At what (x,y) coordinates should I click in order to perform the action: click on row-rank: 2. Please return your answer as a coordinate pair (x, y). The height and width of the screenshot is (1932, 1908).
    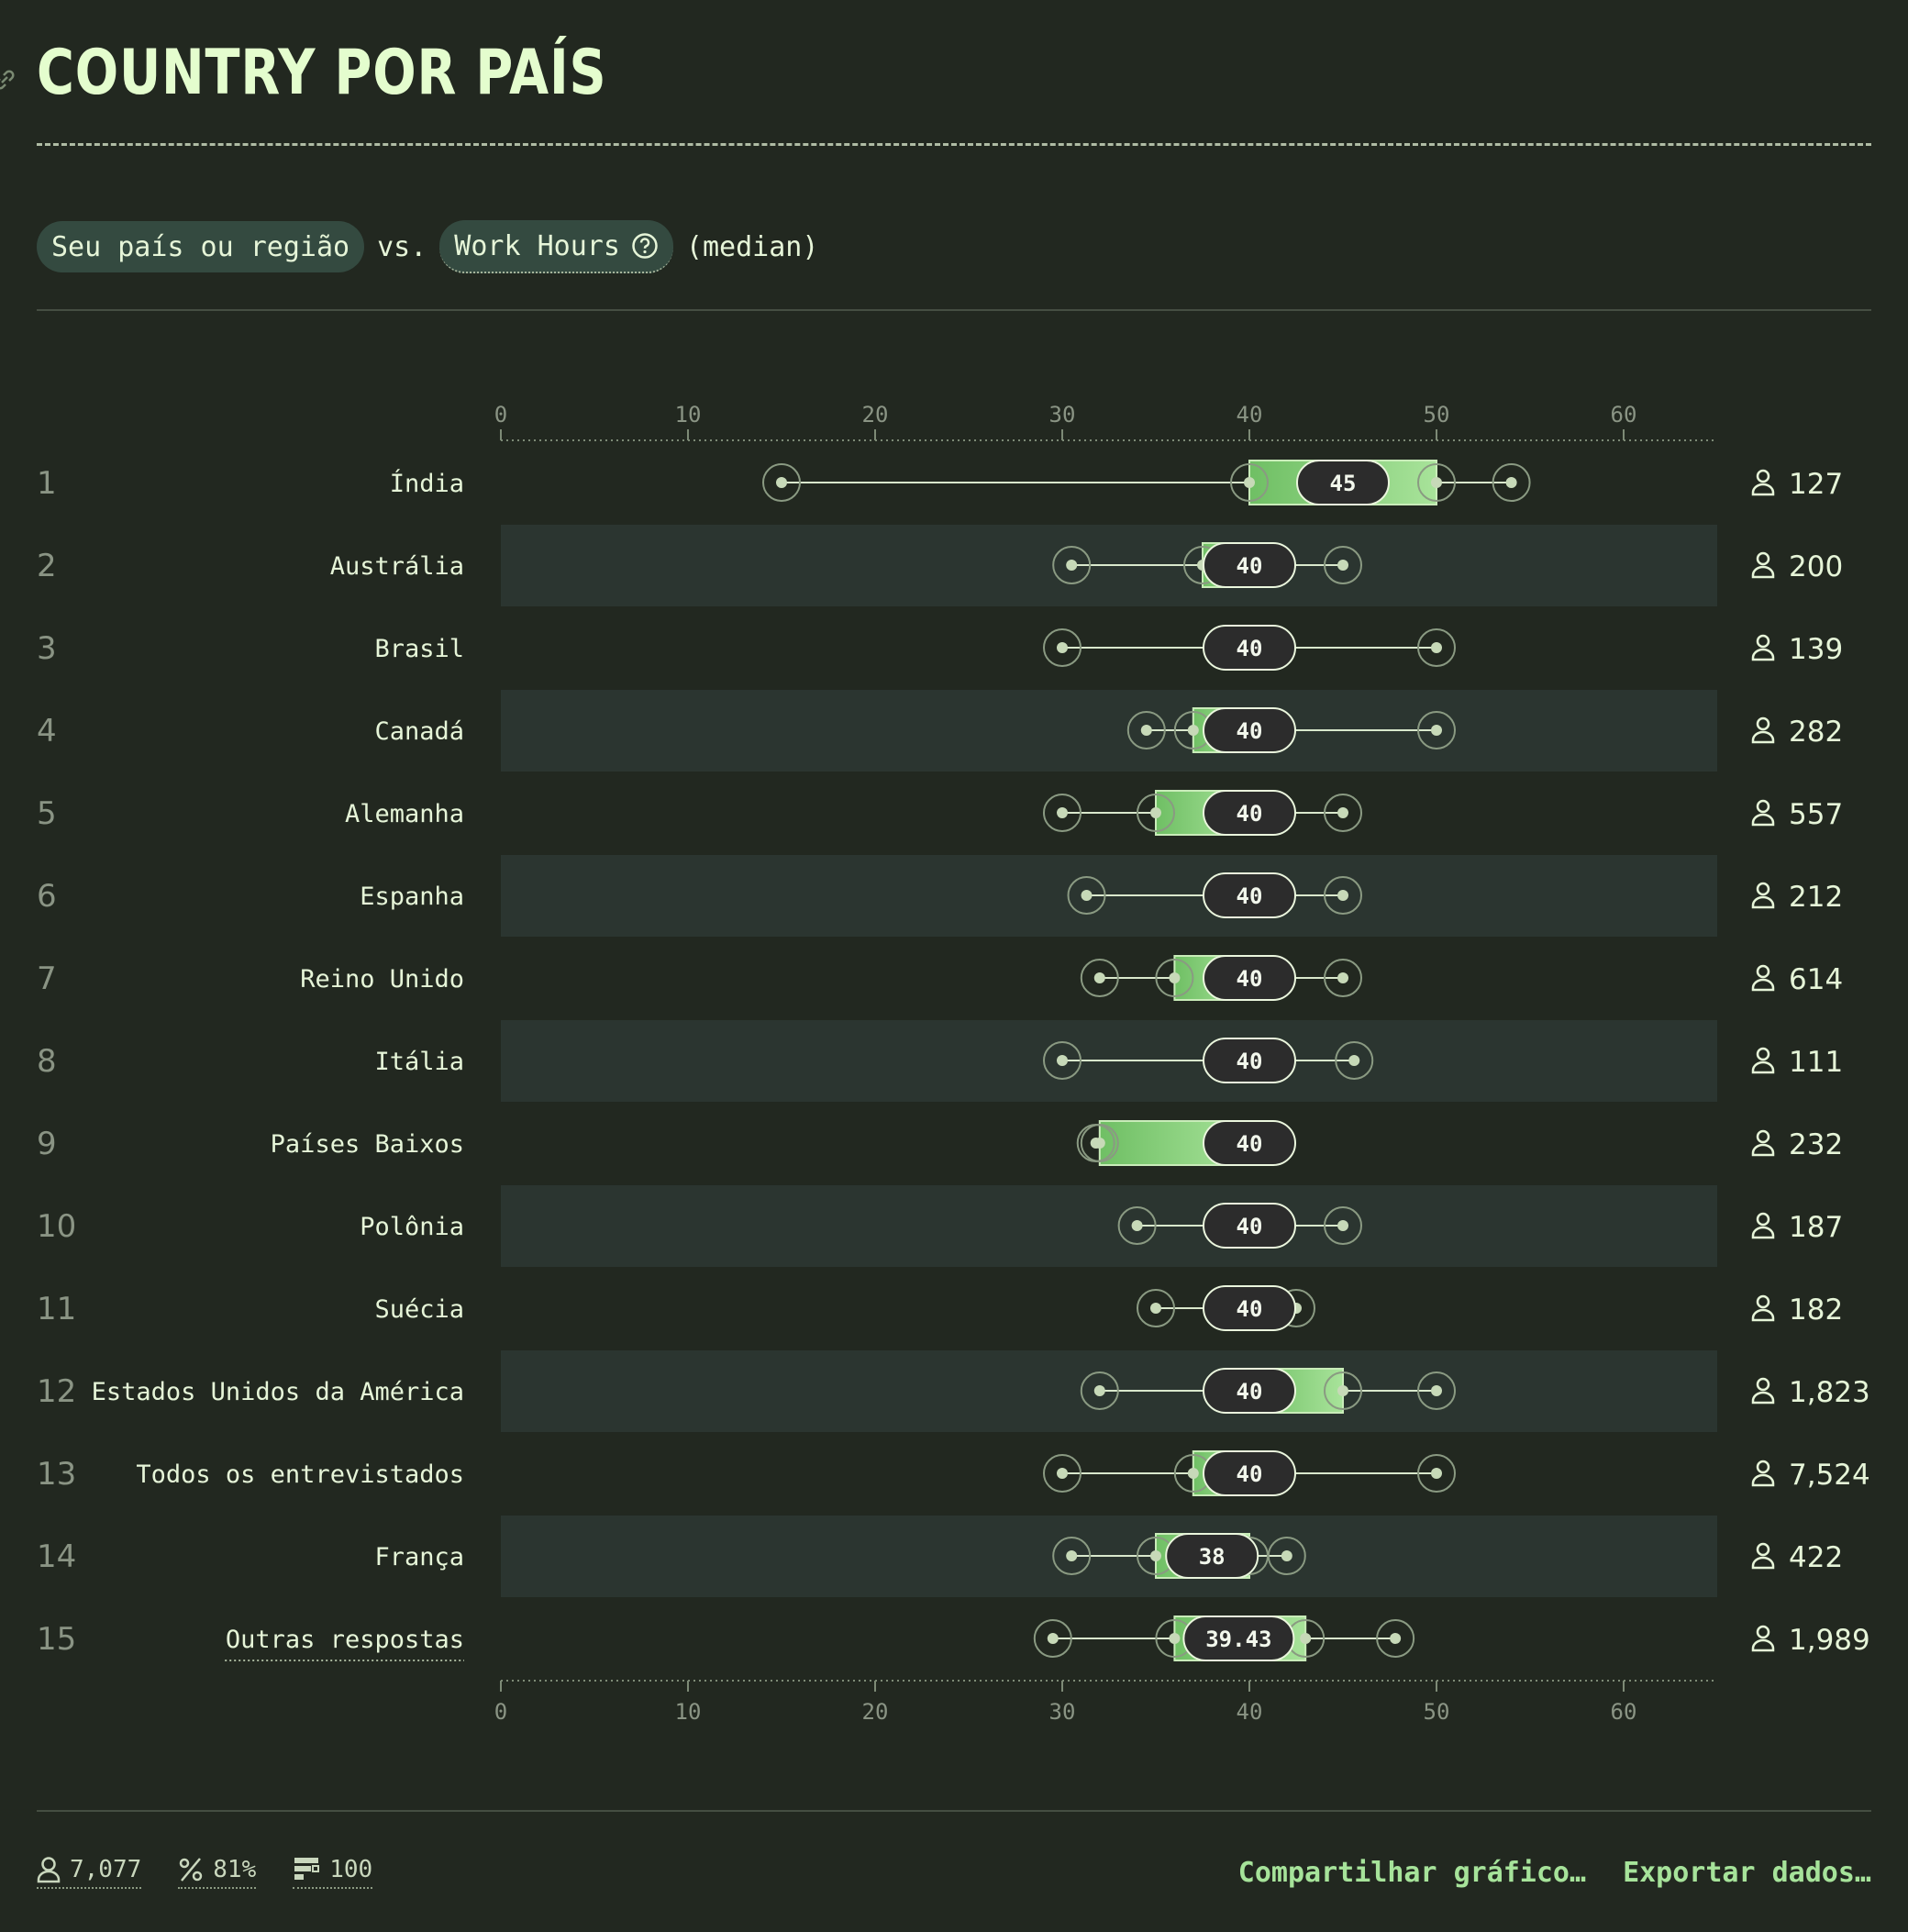
    Looking at the image, I should click on (47, 566).